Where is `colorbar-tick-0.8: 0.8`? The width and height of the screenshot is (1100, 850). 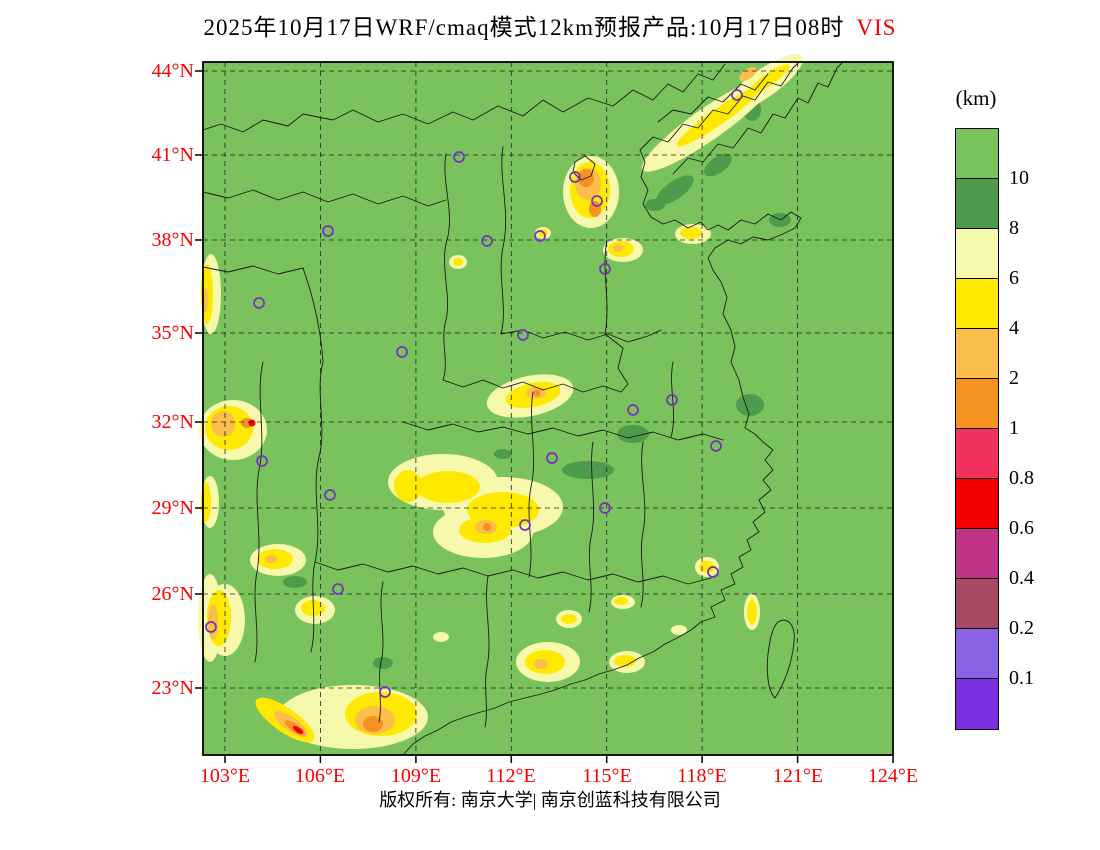 colorbar-tick-0.8: 0.8 is located at coordinates (1021, 478).